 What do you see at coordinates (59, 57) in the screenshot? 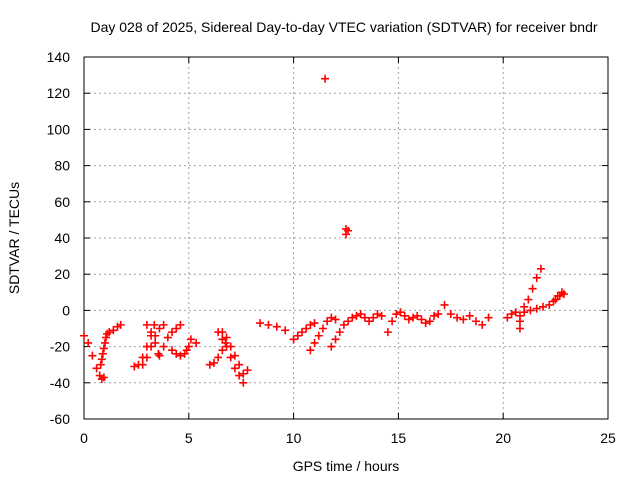
I see `y-tick-label: 140` at bounding box center [59, 57].